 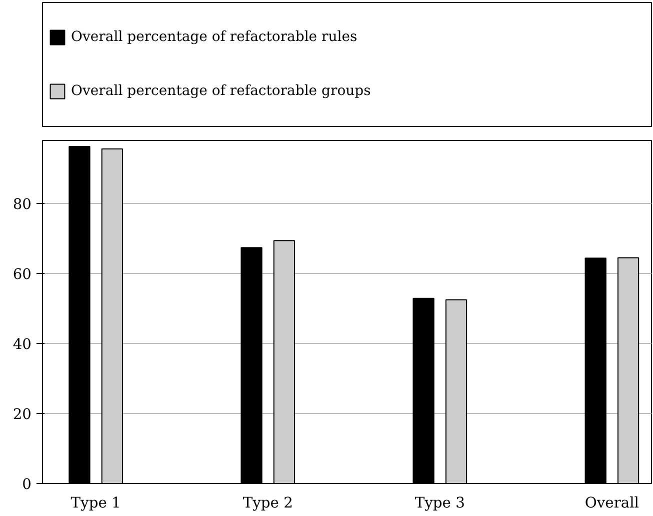 What do you see at coordinates (221, 91) in the screenshot?
I see `legend-label: Overall percentage of refactorable groups` at bounding box center [221, 91].